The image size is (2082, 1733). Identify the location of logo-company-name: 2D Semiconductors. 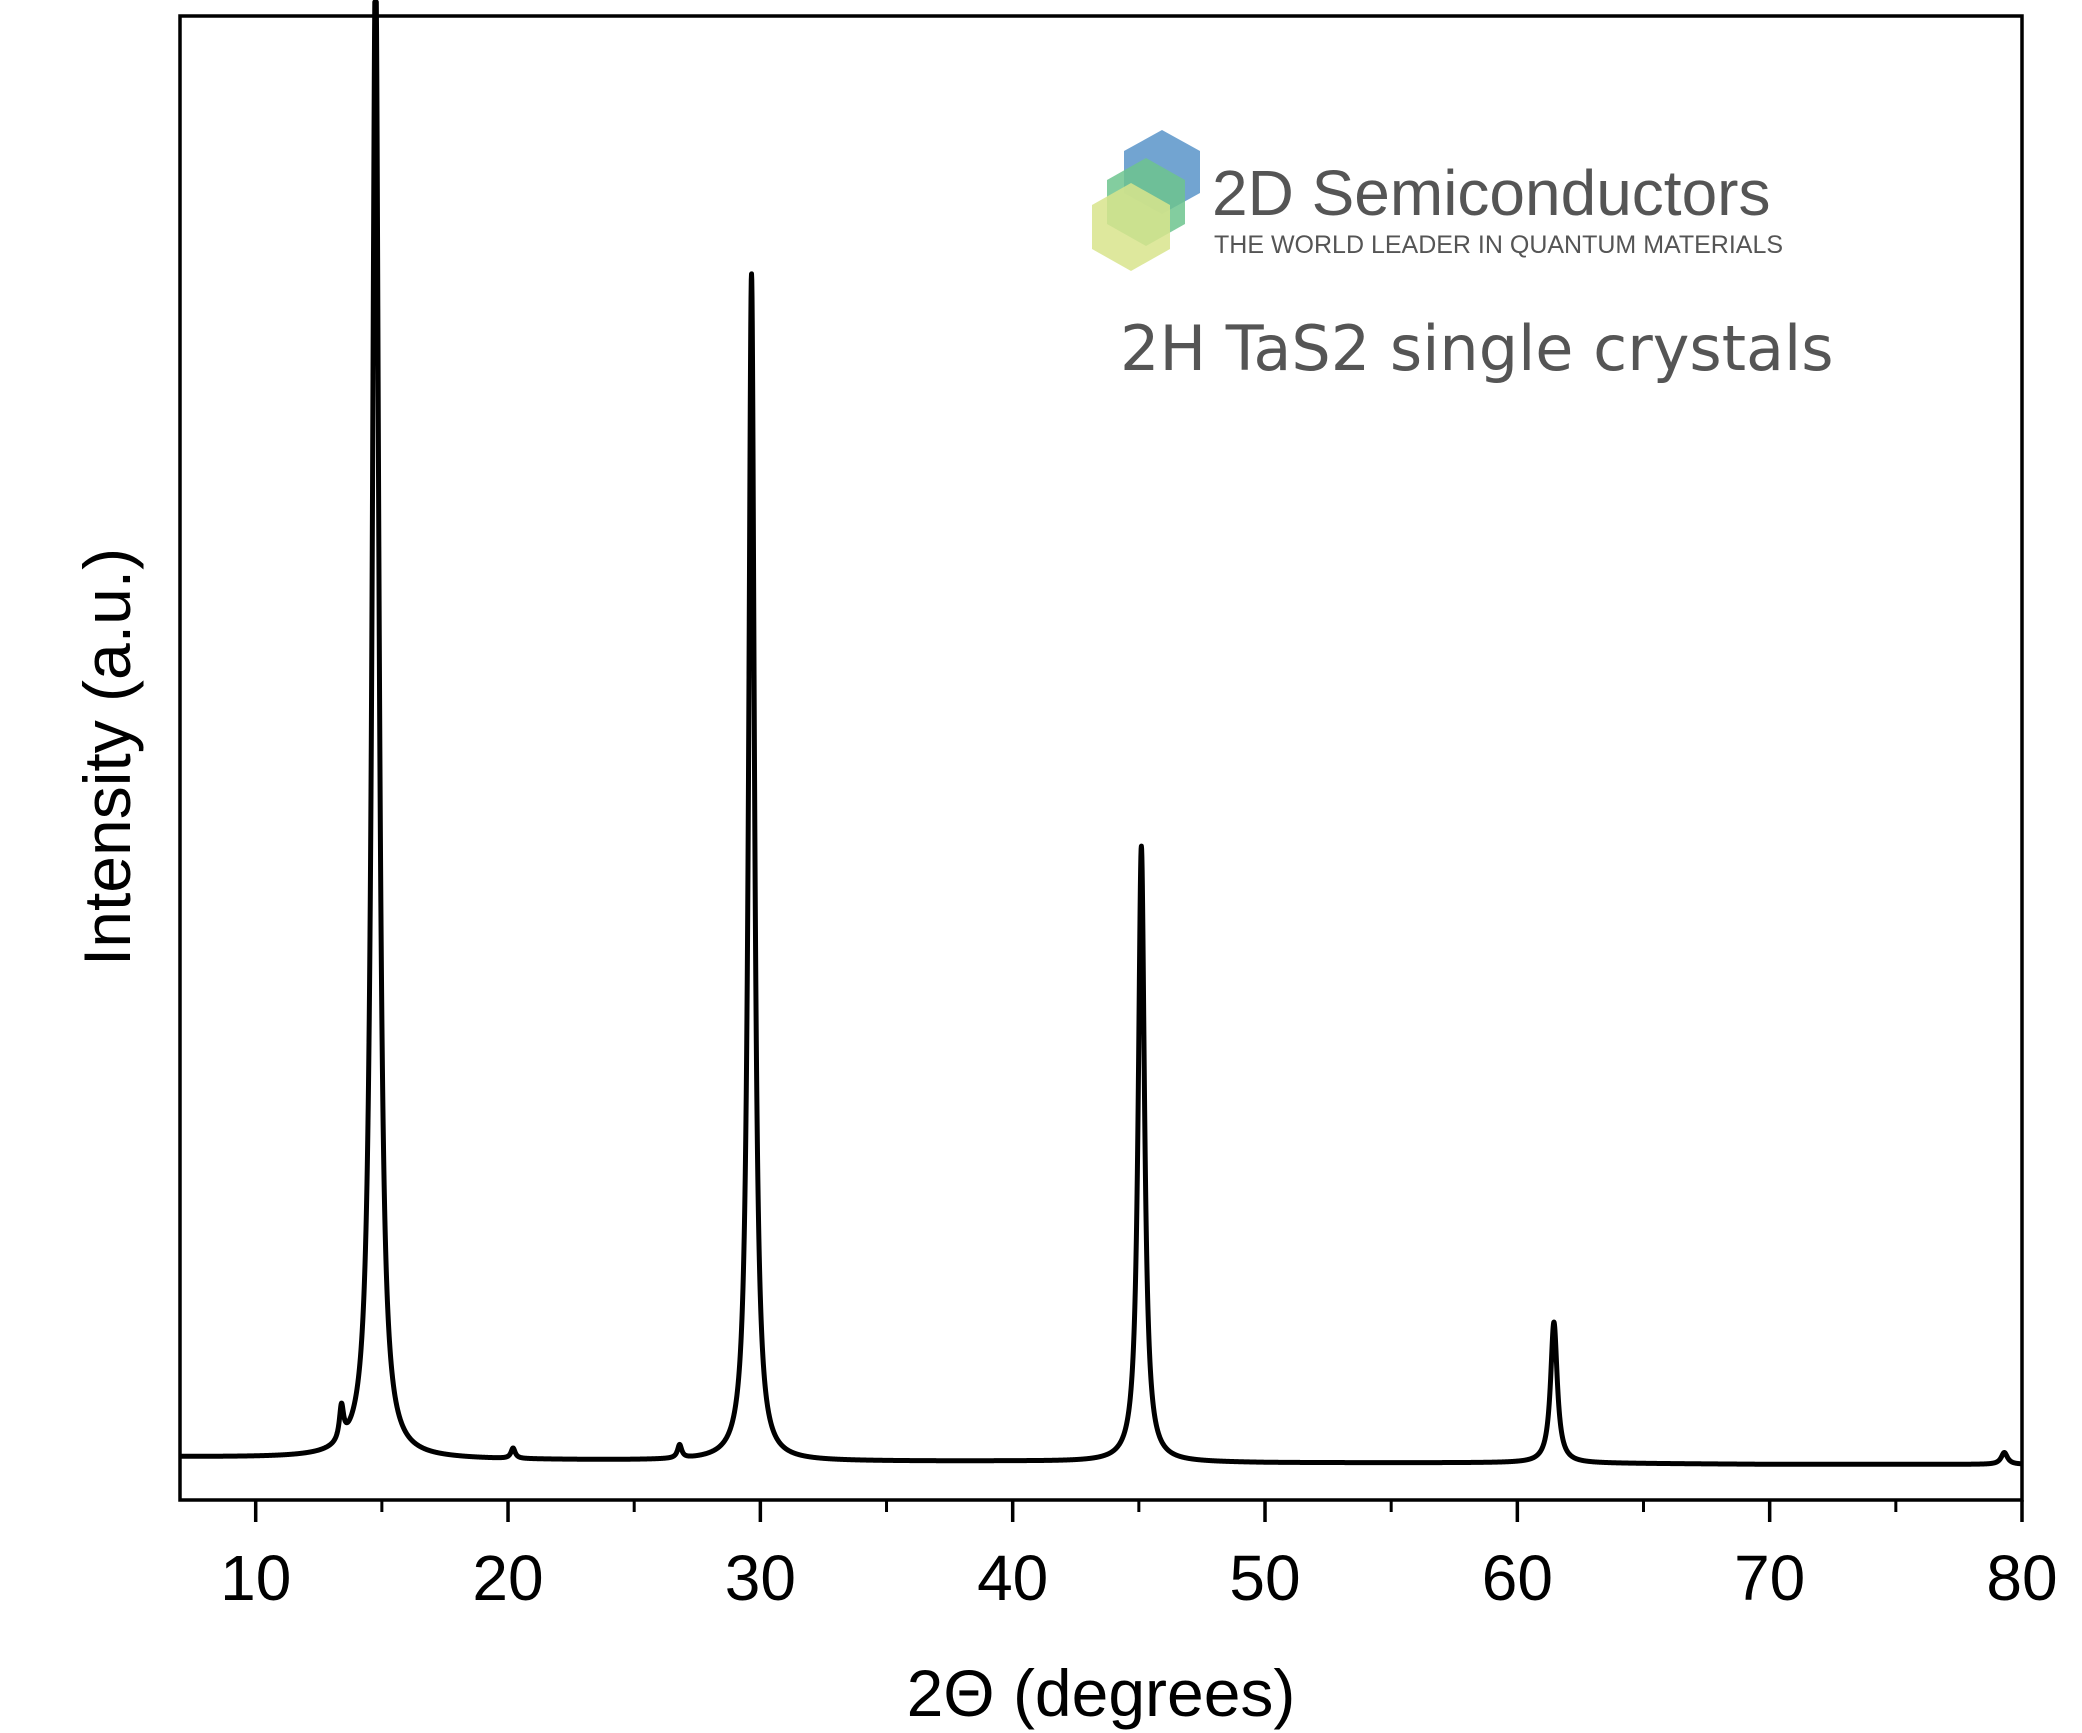
(1491, 193).